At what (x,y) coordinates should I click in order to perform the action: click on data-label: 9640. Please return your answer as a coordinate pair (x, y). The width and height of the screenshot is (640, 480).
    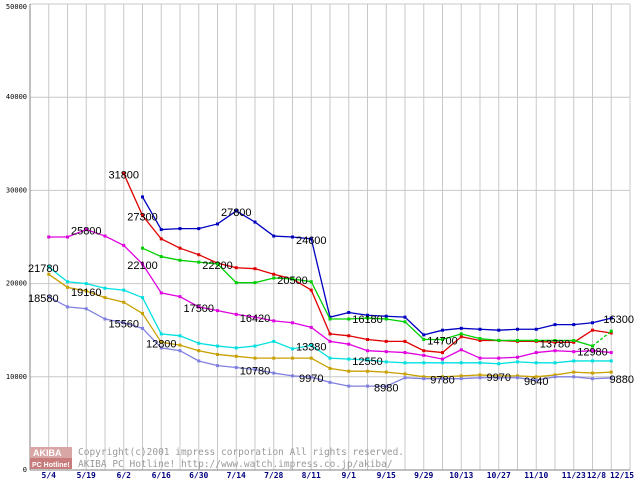
    Looking at the image, I should click on (536, 382).